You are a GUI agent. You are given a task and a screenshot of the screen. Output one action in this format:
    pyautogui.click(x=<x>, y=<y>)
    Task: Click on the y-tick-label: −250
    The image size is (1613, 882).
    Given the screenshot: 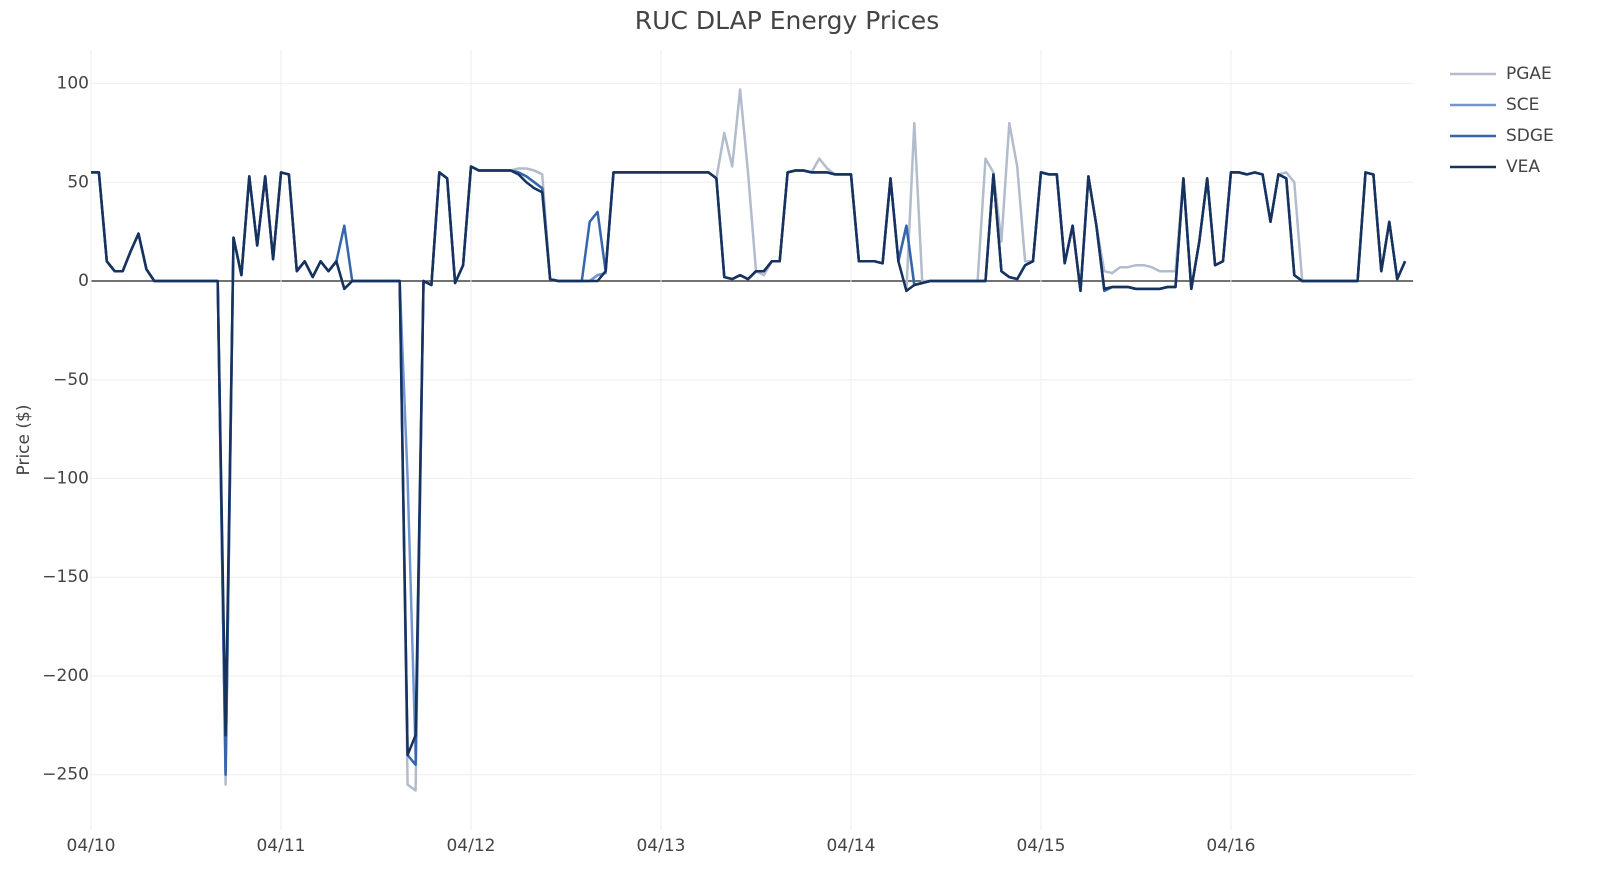 What is the action you would take?
    pyautogui.click(x=65, y=775)
    